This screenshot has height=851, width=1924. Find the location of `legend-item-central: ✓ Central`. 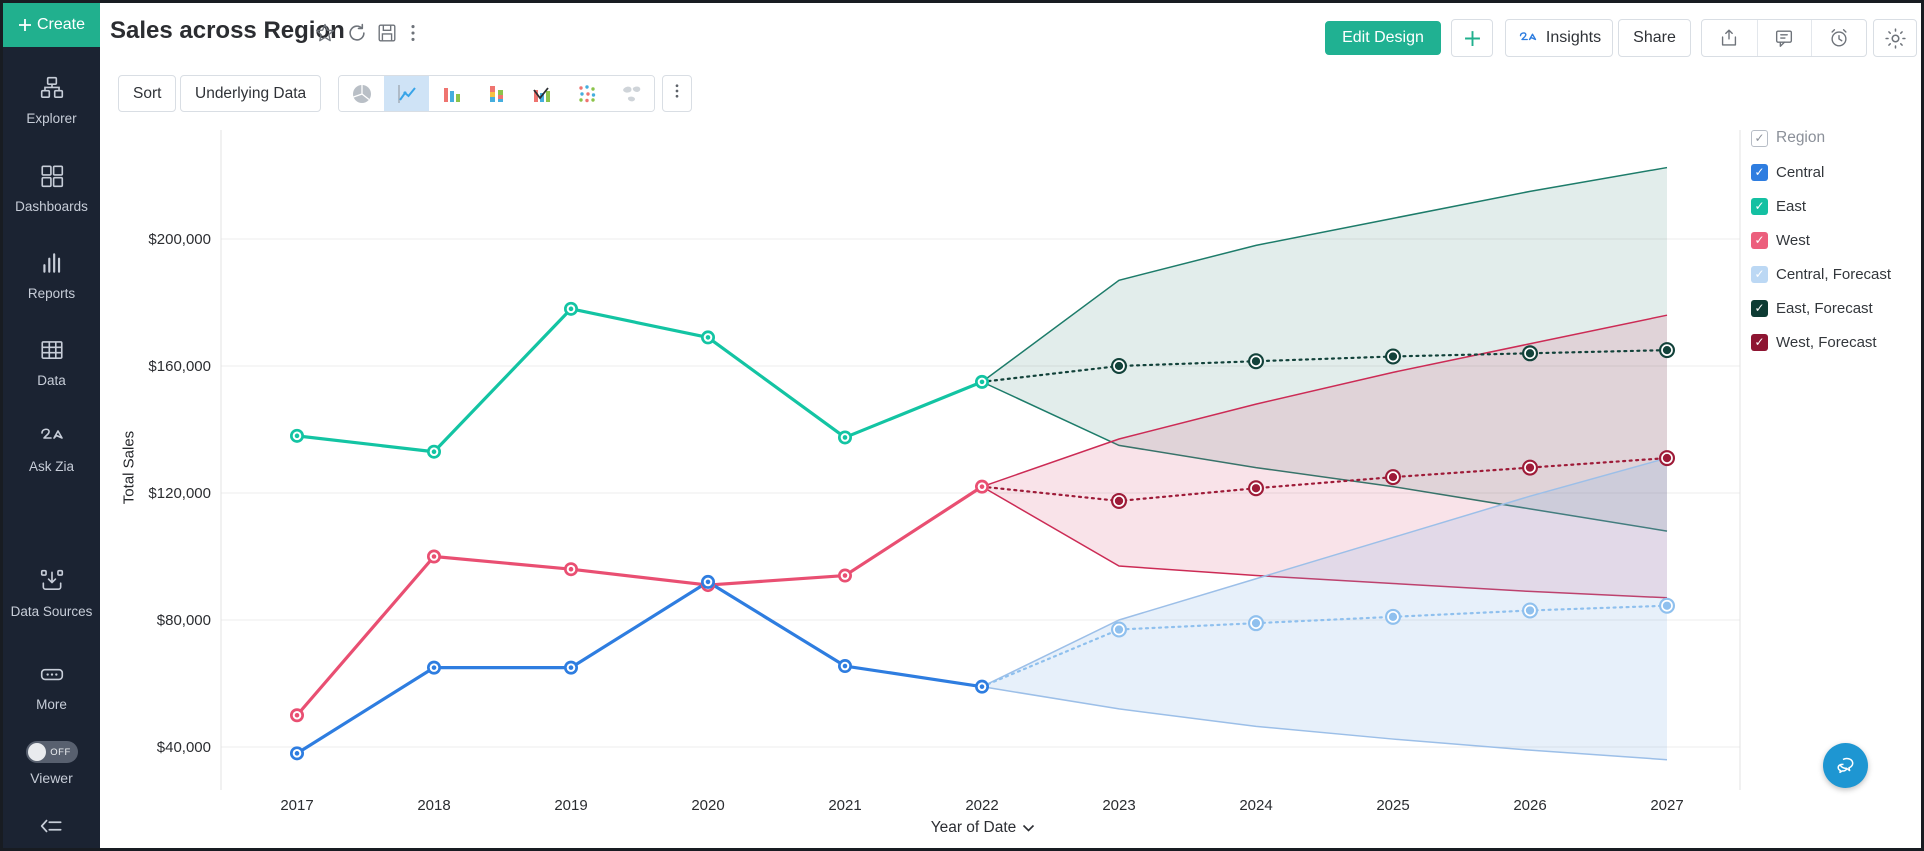

legend-item-central: ✓ Central is located at coordinates (1836, 172).